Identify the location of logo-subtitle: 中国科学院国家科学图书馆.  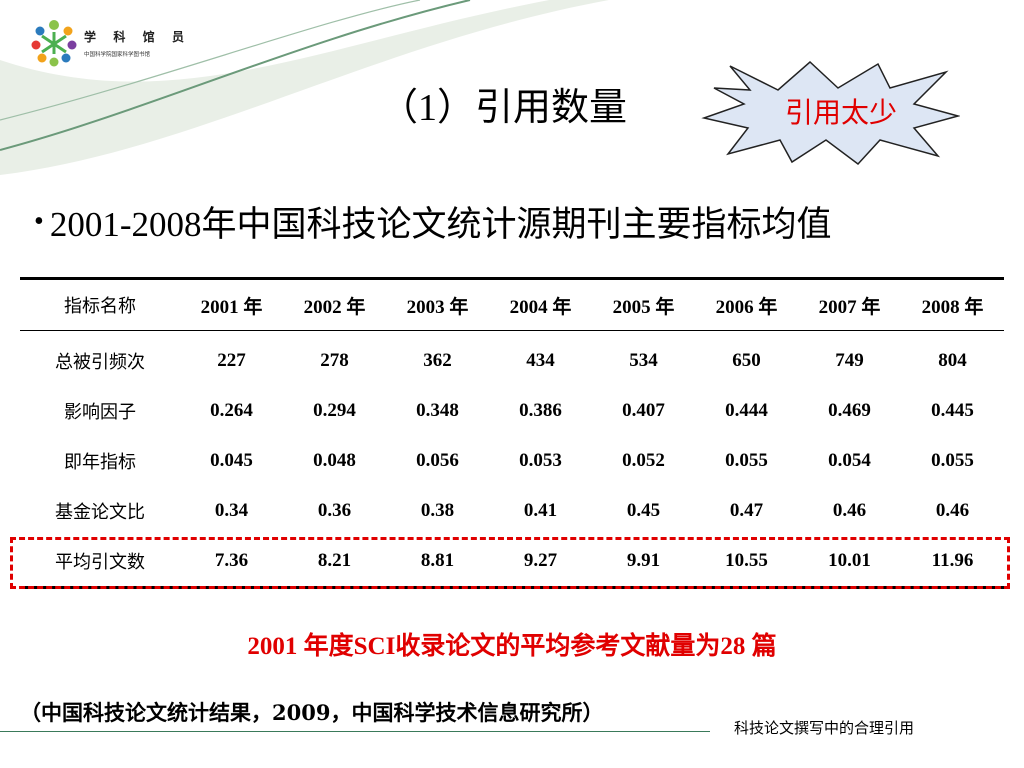
(117, 55).